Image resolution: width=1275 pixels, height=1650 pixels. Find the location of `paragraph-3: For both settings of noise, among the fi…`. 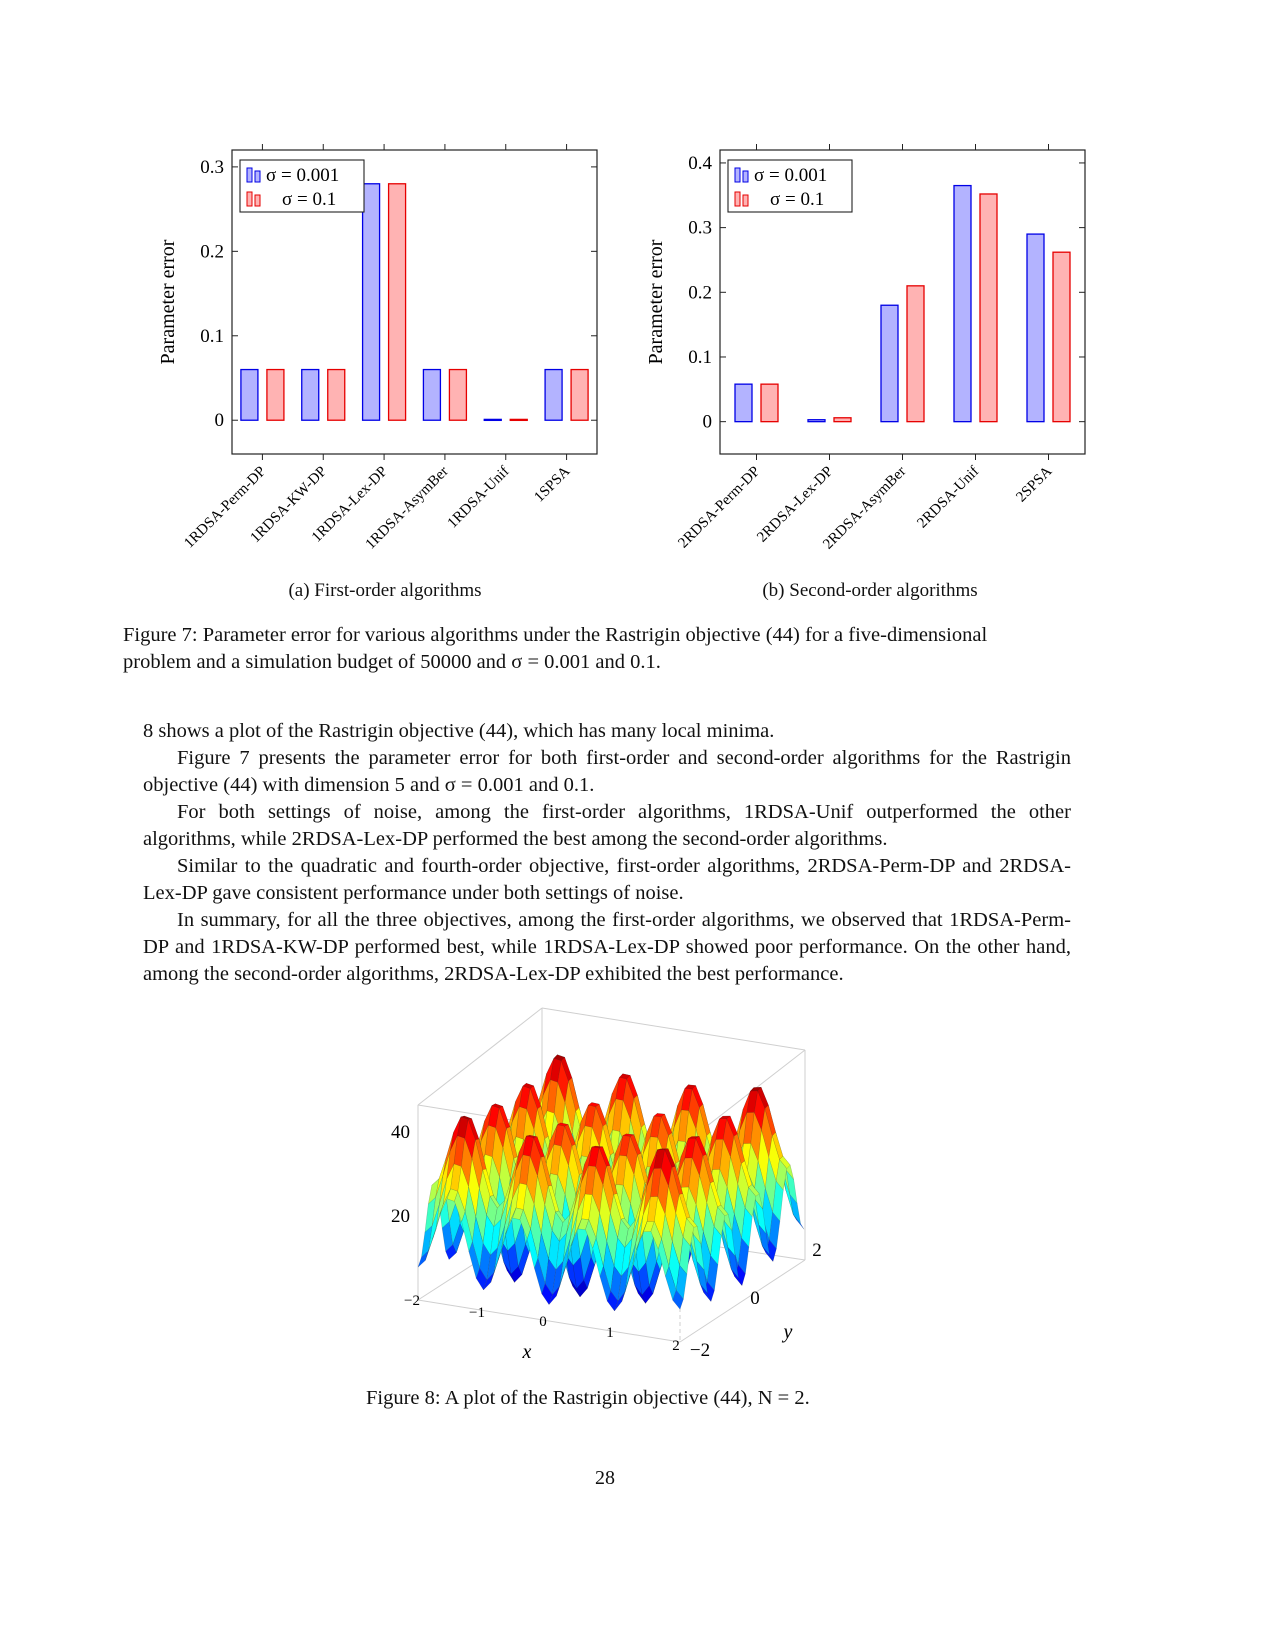

paragraph-3: For both settings of noise, among the fi… is located at coordinates (607, 825).